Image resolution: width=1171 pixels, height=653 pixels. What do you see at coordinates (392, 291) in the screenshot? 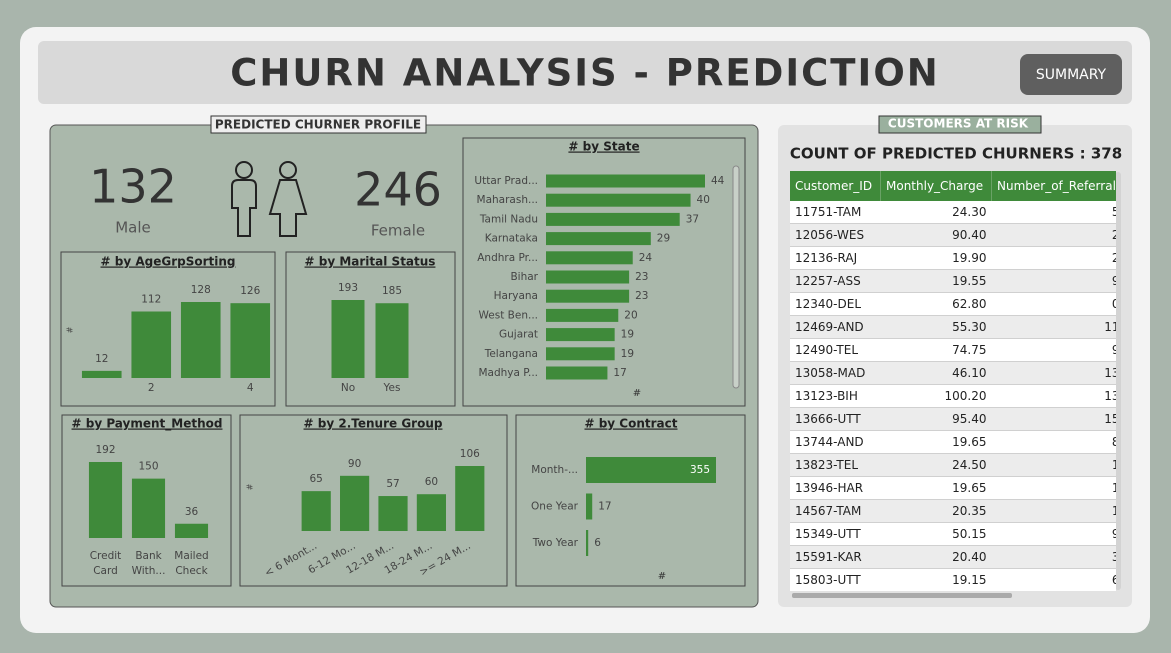
I see `data-label: 185` at bounding box center [392, 291].